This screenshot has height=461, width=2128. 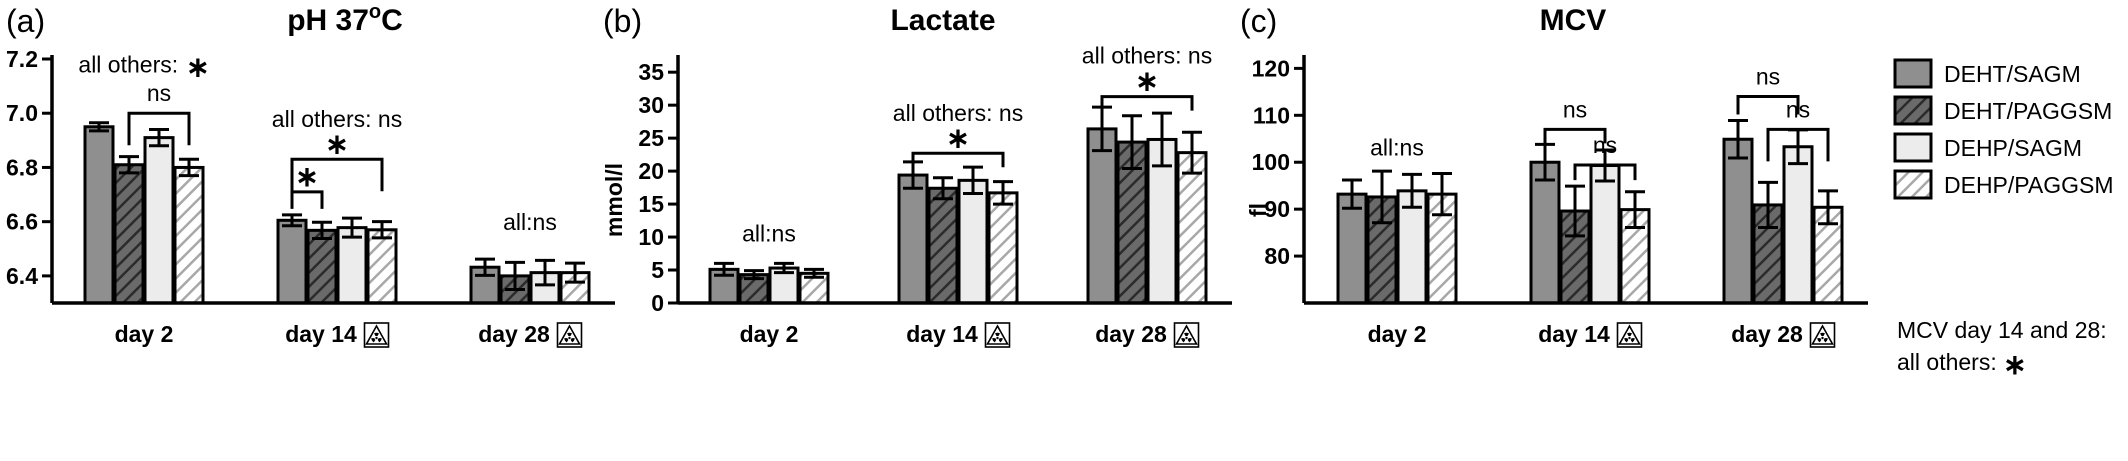 What do you see at coordinates (622, 21) in the screenshot?
I see `panel-letter: (b)` at bounding box center [622, 21].